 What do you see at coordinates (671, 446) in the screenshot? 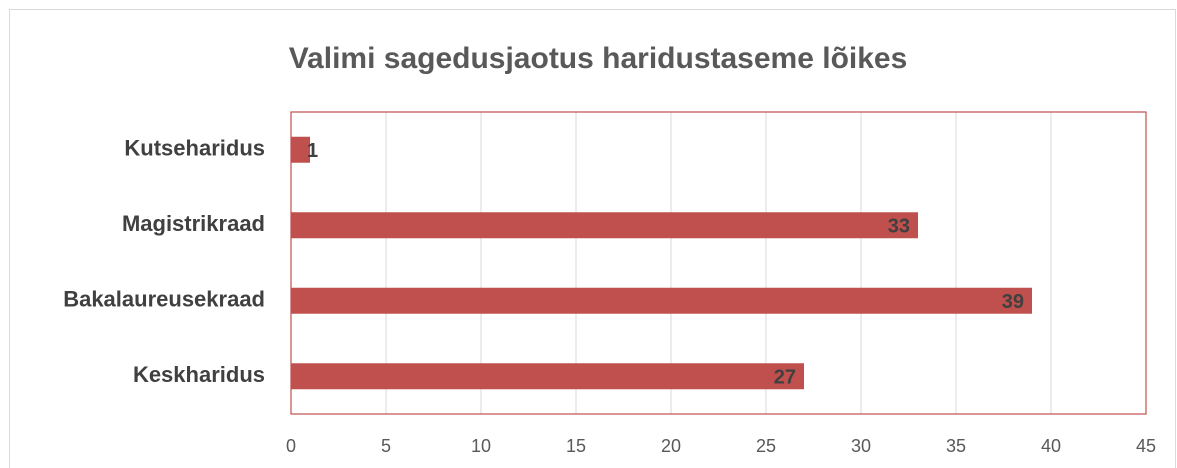
I see `x-tick-label: 20` at bounding box center [671, 446].